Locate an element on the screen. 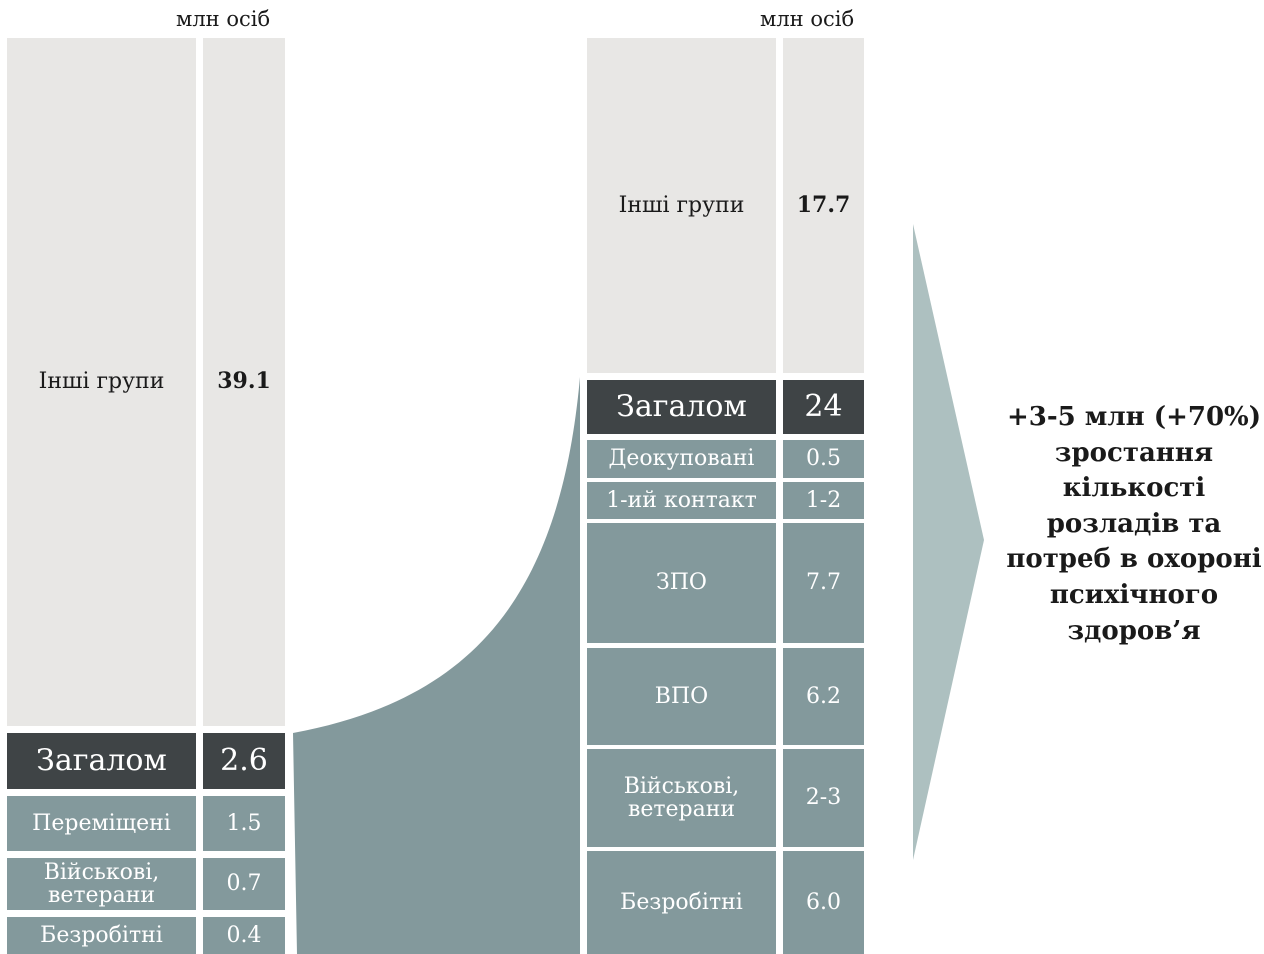 This screenshot has height=954, width=1264. left-other-groups-label: Інші групи is located at coordinates (101, 382).